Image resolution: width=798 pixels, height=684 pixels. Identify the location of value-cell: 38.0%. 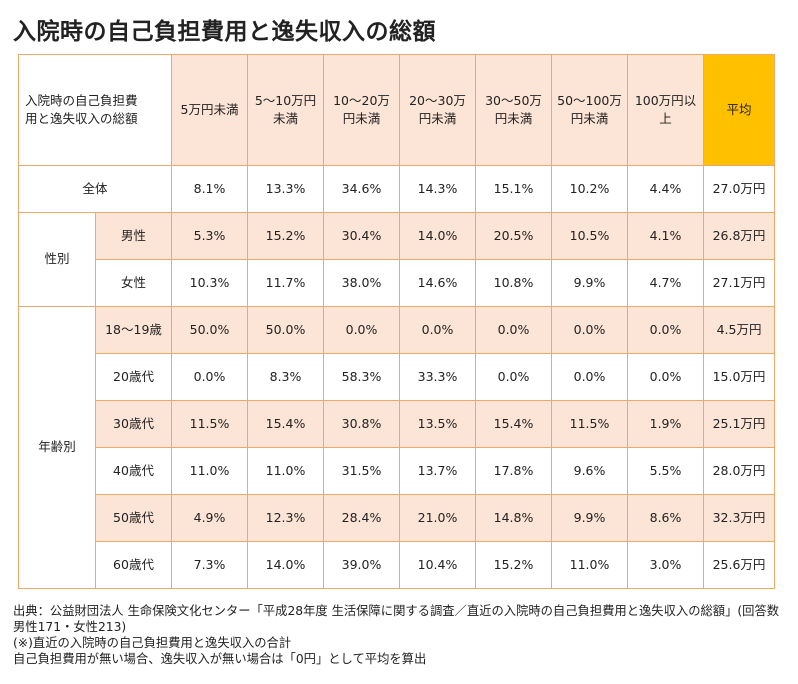
(362, 283).